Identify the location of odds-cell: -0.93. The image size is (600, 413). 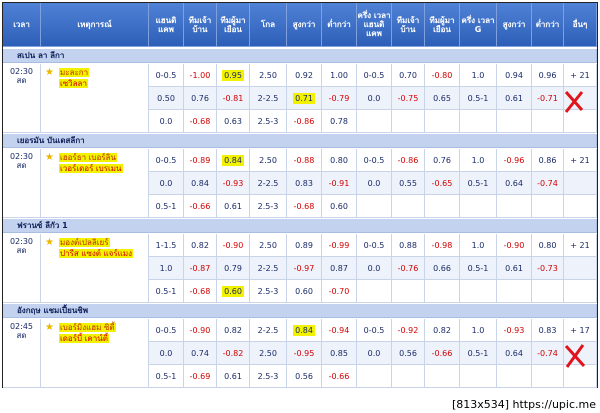
(233, 183).